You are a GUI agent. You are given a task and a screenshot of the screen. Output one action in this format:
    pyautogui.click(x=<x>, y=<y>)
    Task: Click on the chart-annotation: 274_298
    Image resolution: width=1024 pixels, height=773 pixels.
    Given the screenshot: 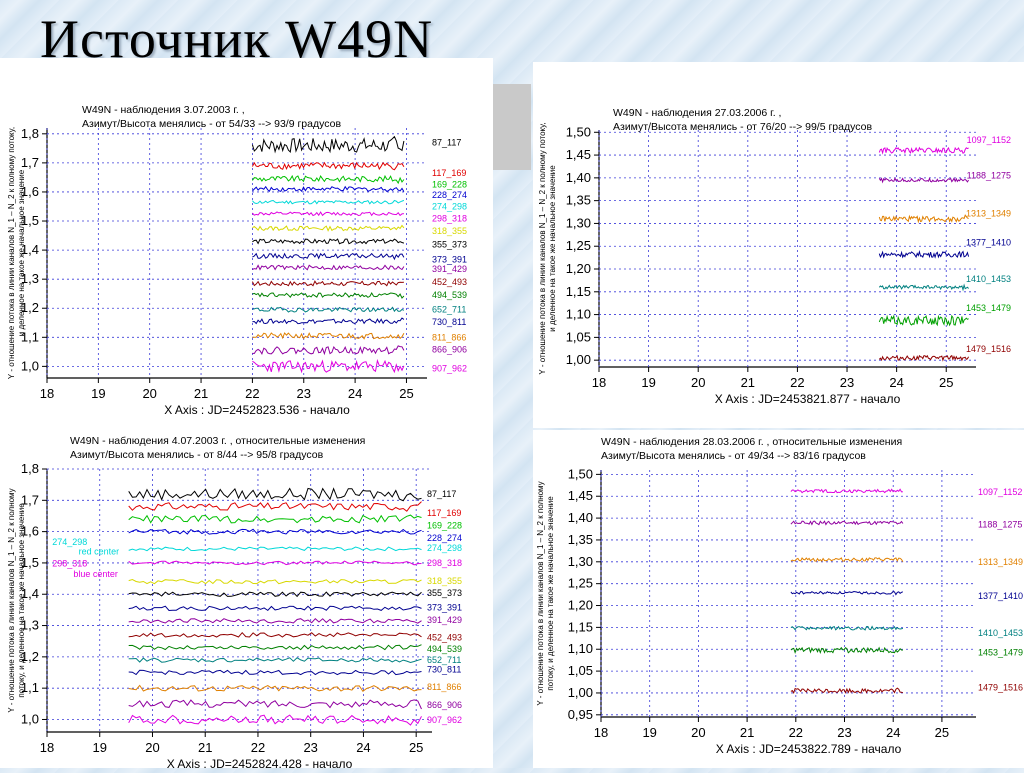 What is the action you would take?
    pyautogui.click(x=69, y=542)
    